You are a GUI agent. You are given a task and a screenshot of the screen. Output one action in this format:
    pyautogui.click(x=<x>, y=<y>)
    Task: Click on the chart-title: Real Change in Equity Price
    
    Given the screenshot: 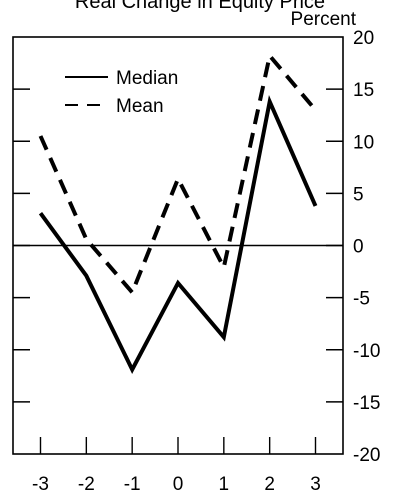 What is the action you would take?
    pyautogui.click(x=200, y=6)
    